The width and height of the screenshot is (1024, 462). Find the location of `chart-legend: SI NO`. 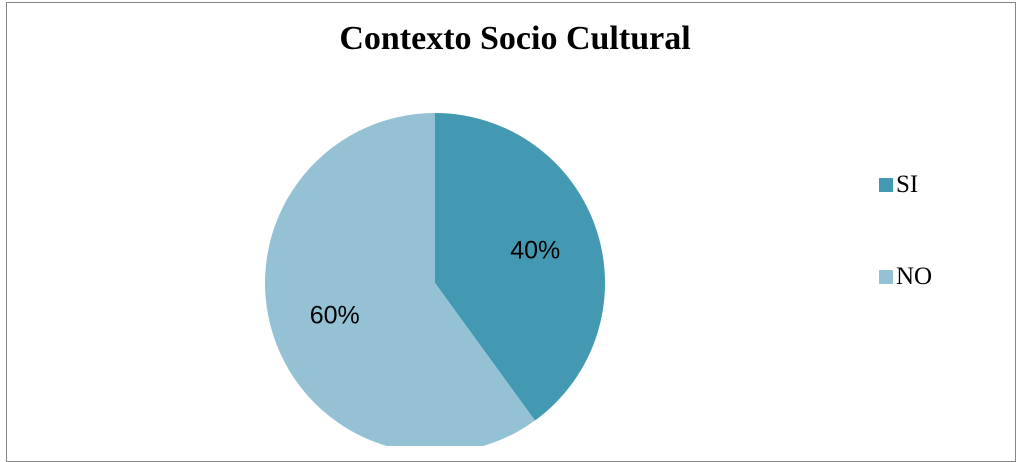

chart-legend: SI NO is located at coordinates (905, 262).